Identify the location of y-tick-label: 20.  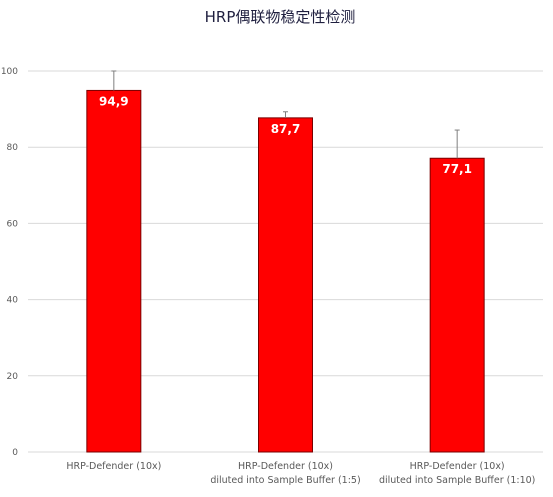
(13, 377).